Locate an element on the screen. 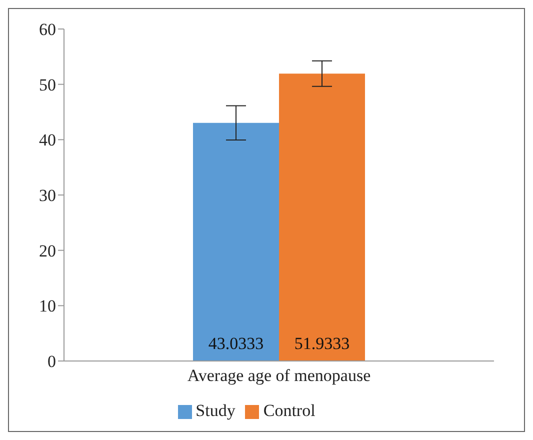 Image resolution: width=533 pixels, height=440 pixels. y-tick-label: 30 is located at coordinates (47, 196).